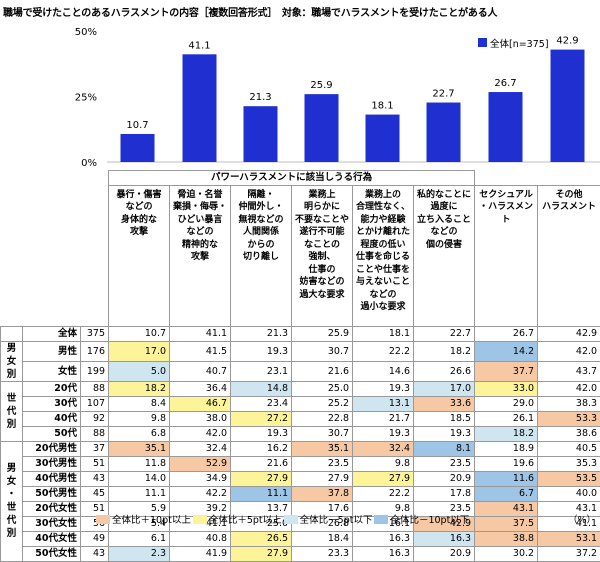  What do you see at coordinates (383, 478) in the screenshot?
I see `value-cell: 27.9` at bounding box center [383, 478].